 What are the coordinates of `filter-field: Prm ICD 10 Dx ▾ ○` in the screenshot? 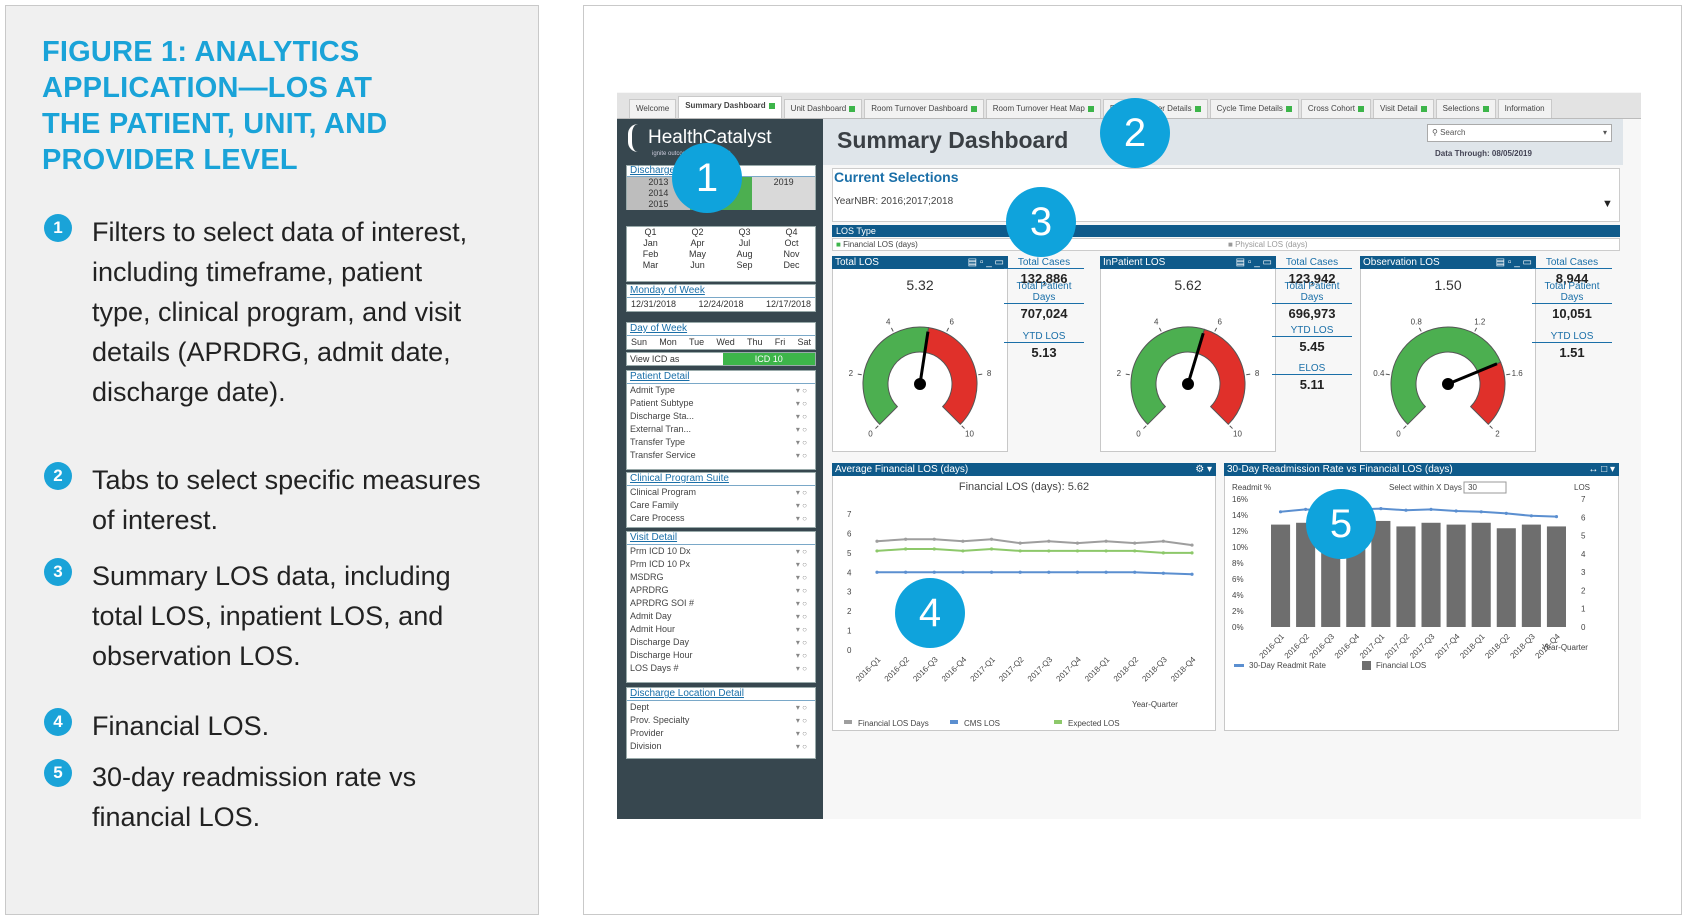 It's located at (721, 551).